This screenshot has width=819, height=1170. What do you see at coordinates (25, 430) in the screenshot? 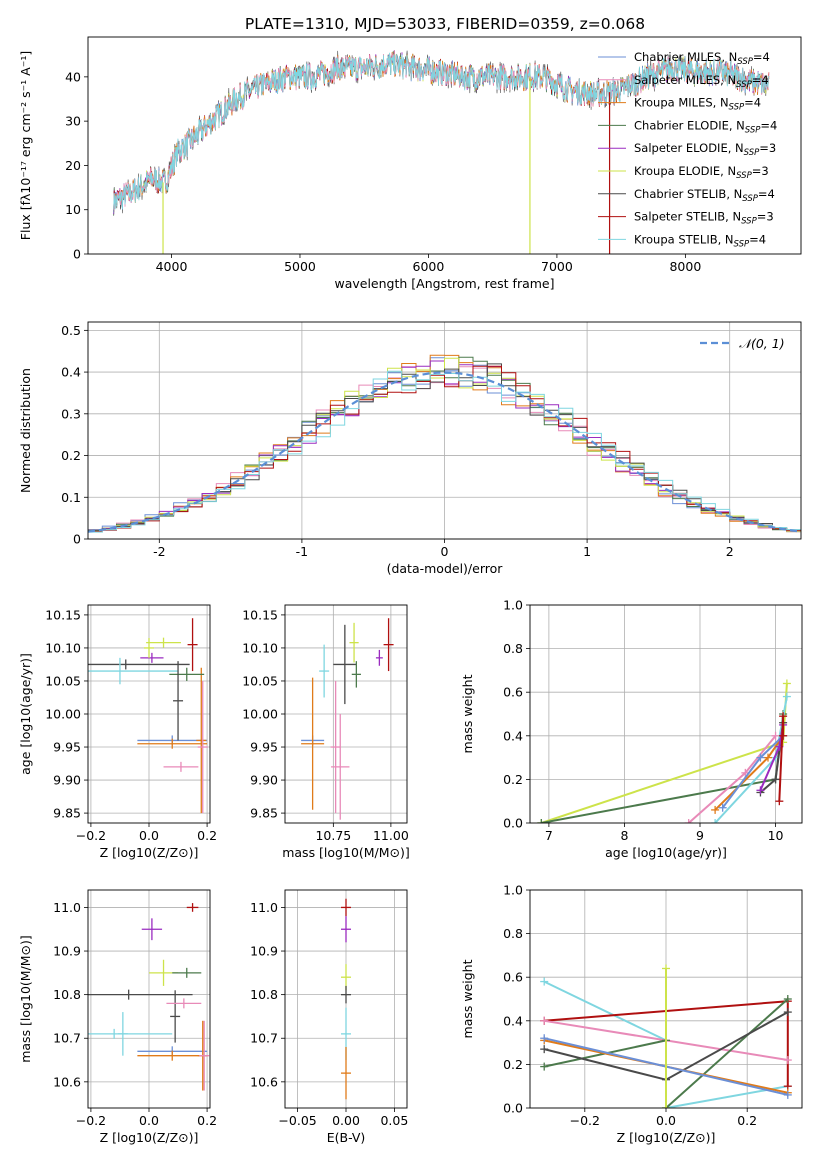
I see `y-axis-label: Normed distribution` at bounding box center [25, 430].